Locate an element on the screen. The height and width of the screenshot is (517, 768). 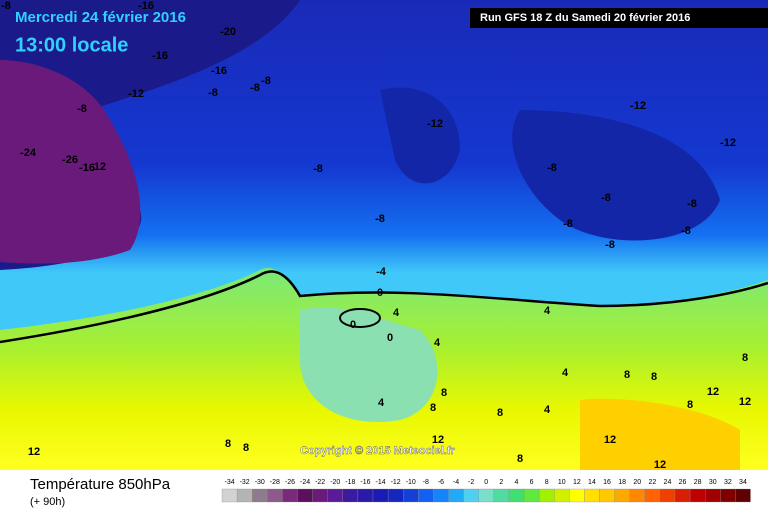
scale-label: 14 is located at coordinates (592, 482).